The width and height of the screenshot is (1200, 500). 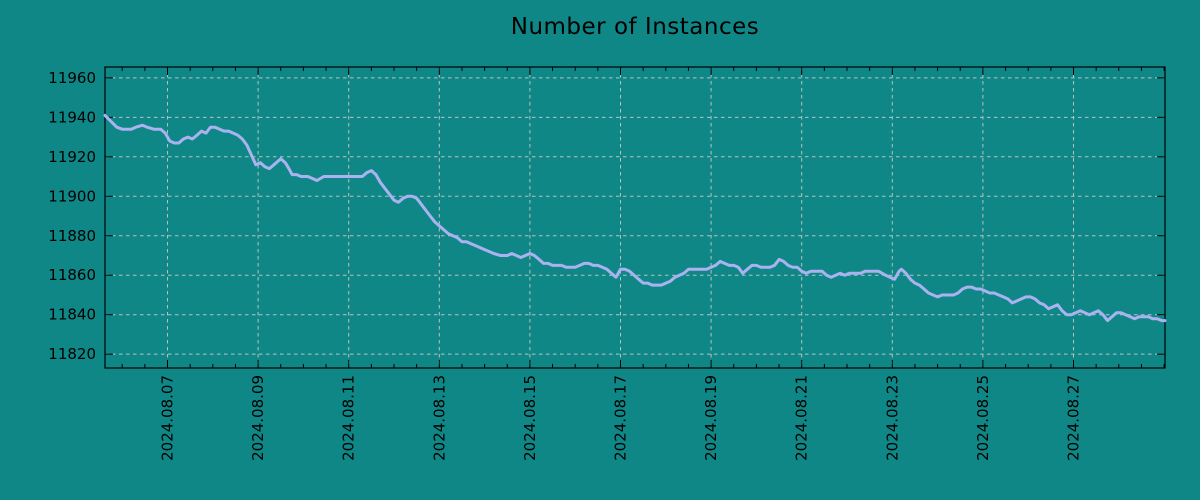 What do you see at coordinates (802, 418) in the screenshot?
I see `x-tick-label: 2024.08.21` at bounding box center [802, 418].